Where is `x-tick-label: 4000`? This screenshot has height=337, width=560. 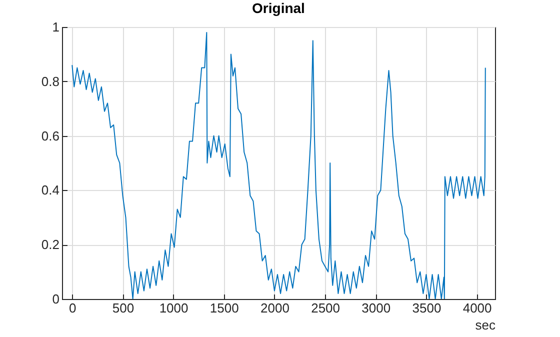
x-tick-label: 4000 is located at coordinates (477, 308).